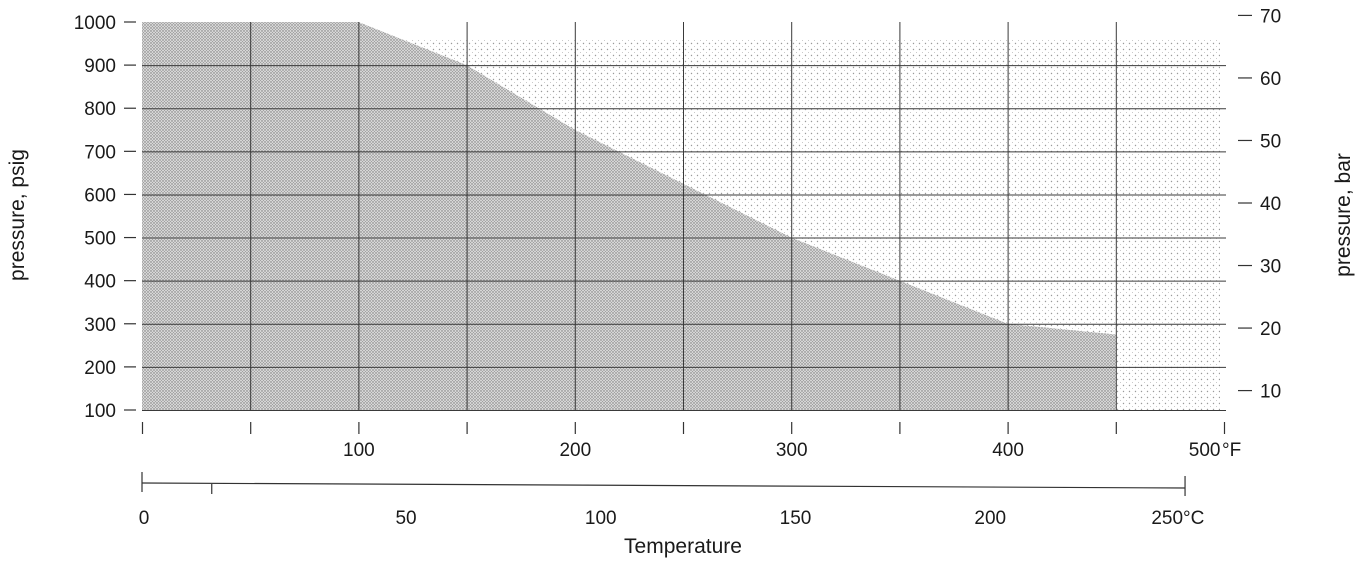  What do you see at coordinates (17, 215) in the screenshot?
I see `y-axis-left-title: pressure, psig` at bounding box center [17, 215].